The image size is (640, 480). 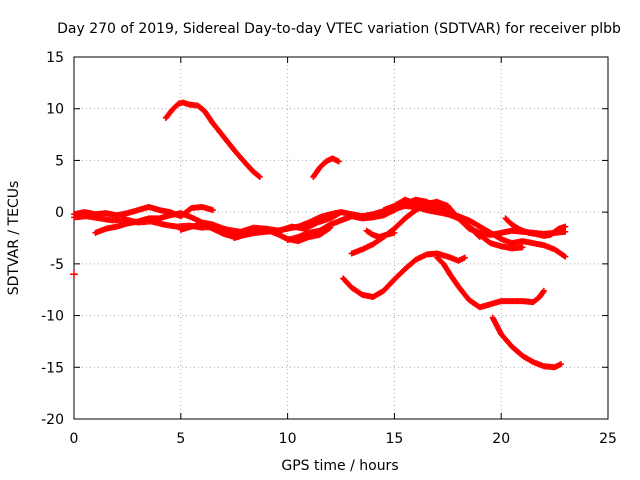 I want to click on series-arc-descent-c, so click(x=527, y=342).